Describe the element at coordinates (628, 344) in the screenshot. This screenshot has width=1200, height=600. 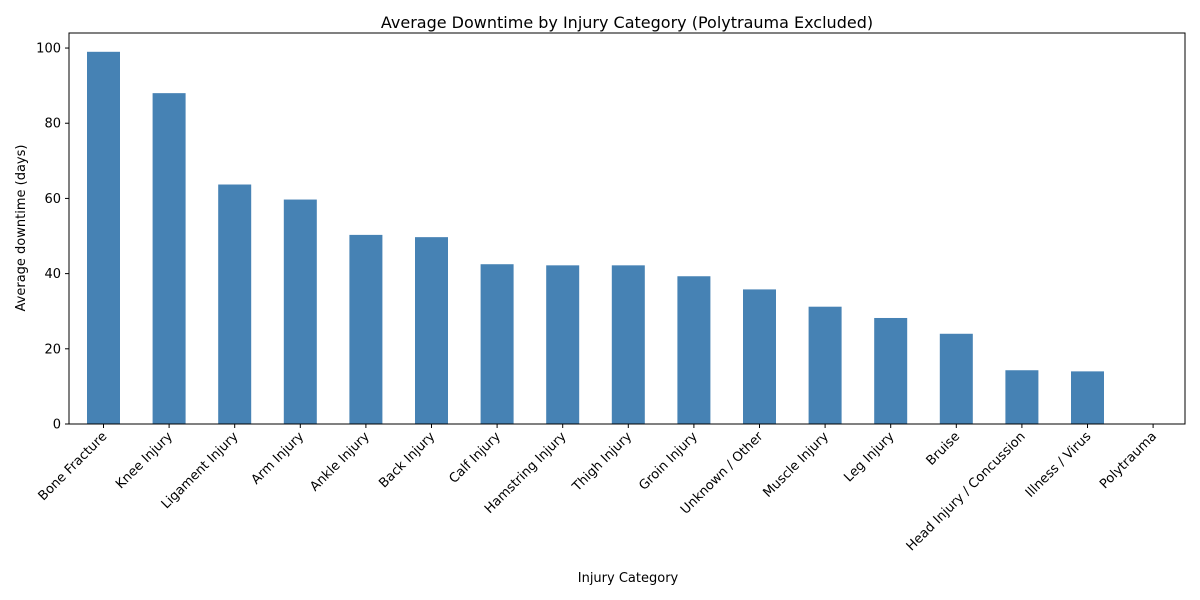
I see `bar-thigh-injury` at that location.